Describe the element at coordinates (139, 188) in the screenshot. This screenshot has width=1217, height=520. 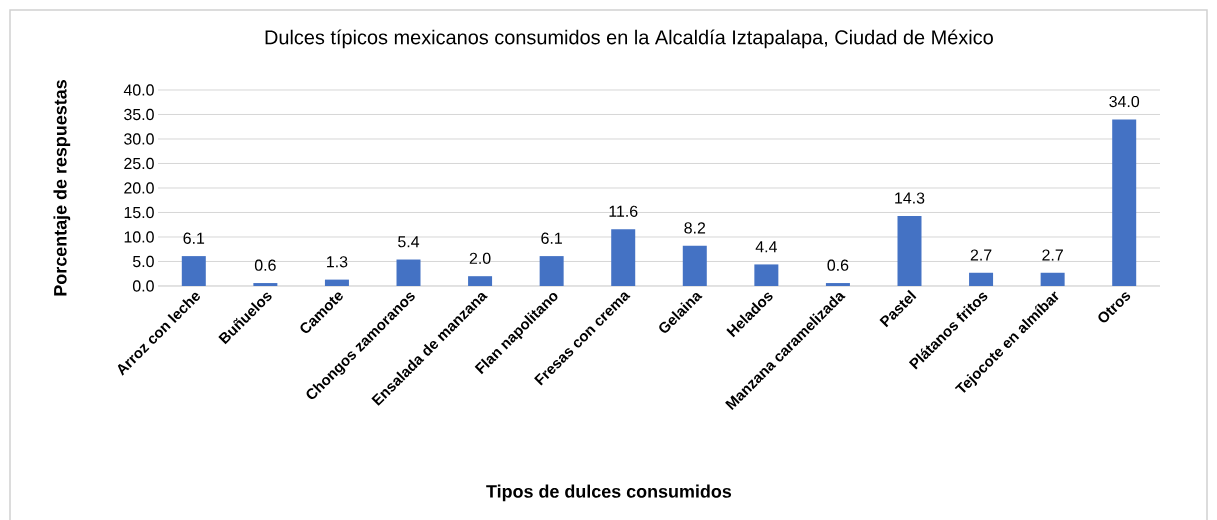
I see `y-tick-label: 20.0` at that location.